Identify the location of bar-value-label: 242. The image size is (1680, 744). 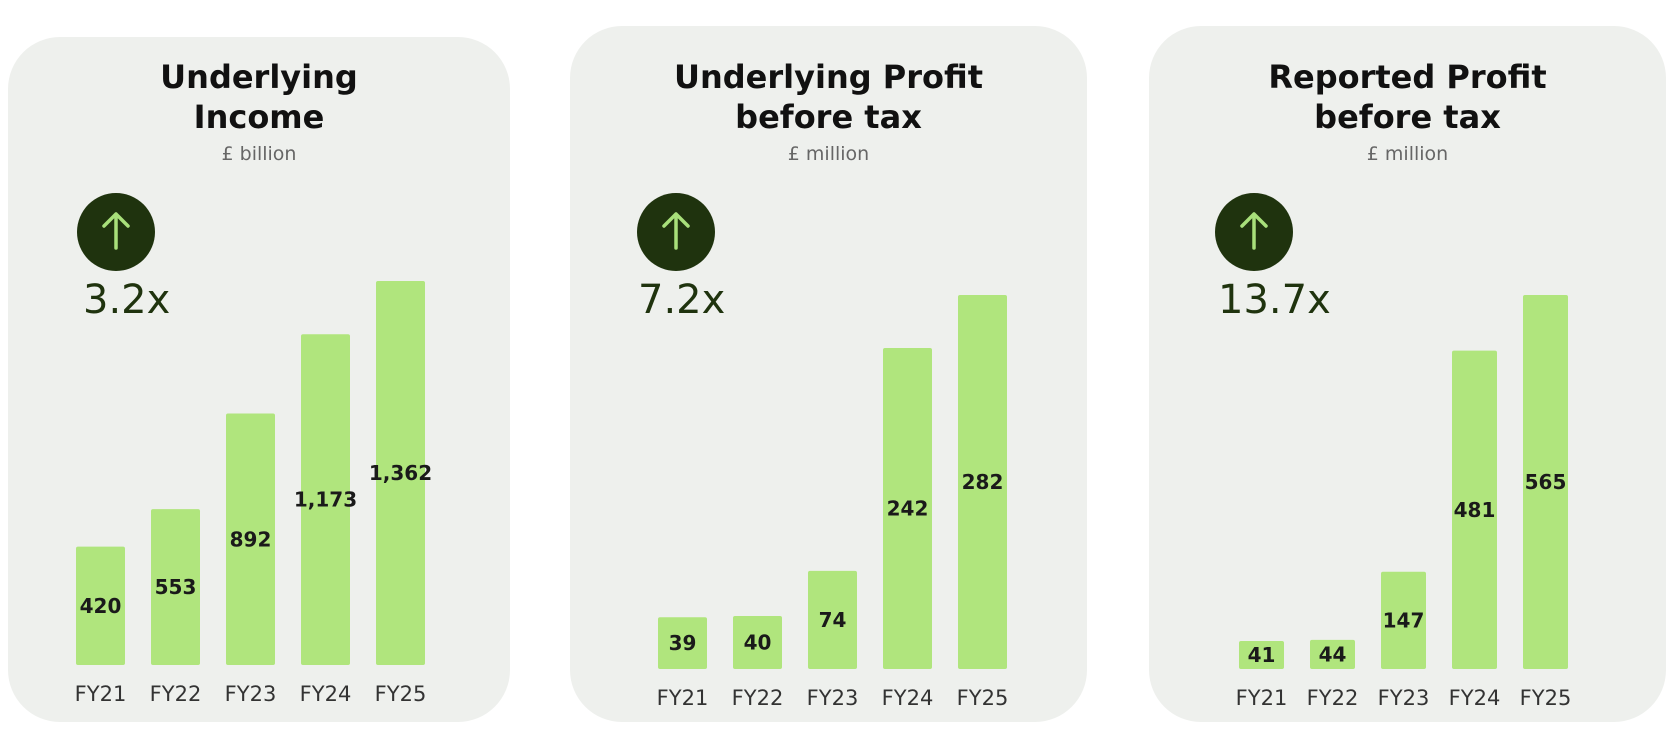
(908, 509).